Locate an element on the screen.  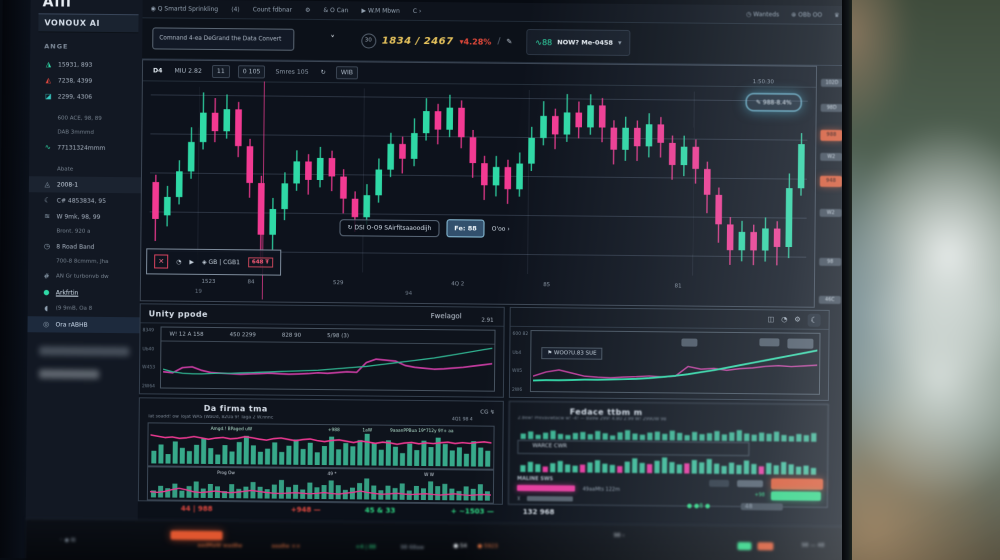
hash-icon: # is located at coordinates (46, 276).